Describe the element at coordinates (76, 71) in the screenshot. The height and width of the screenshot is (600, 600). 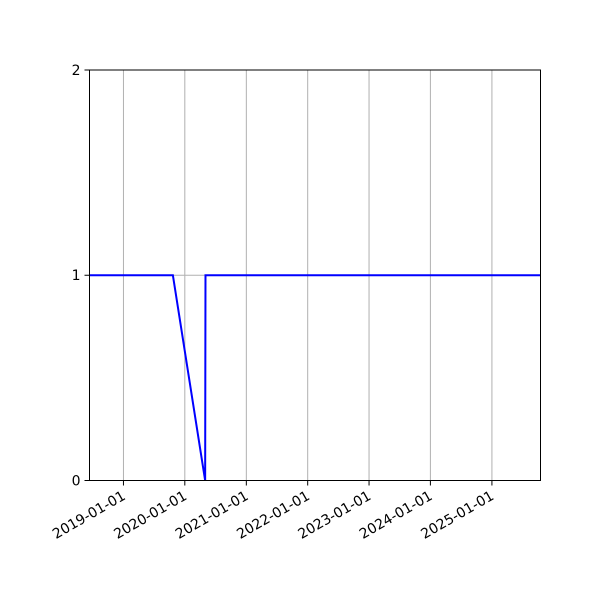
I see `y-tick-label: 2` at that location.